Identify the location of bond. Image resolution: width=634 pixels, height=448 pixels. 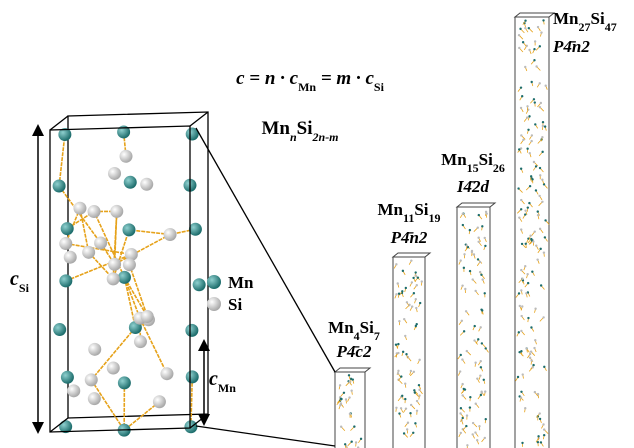
(135, 296).